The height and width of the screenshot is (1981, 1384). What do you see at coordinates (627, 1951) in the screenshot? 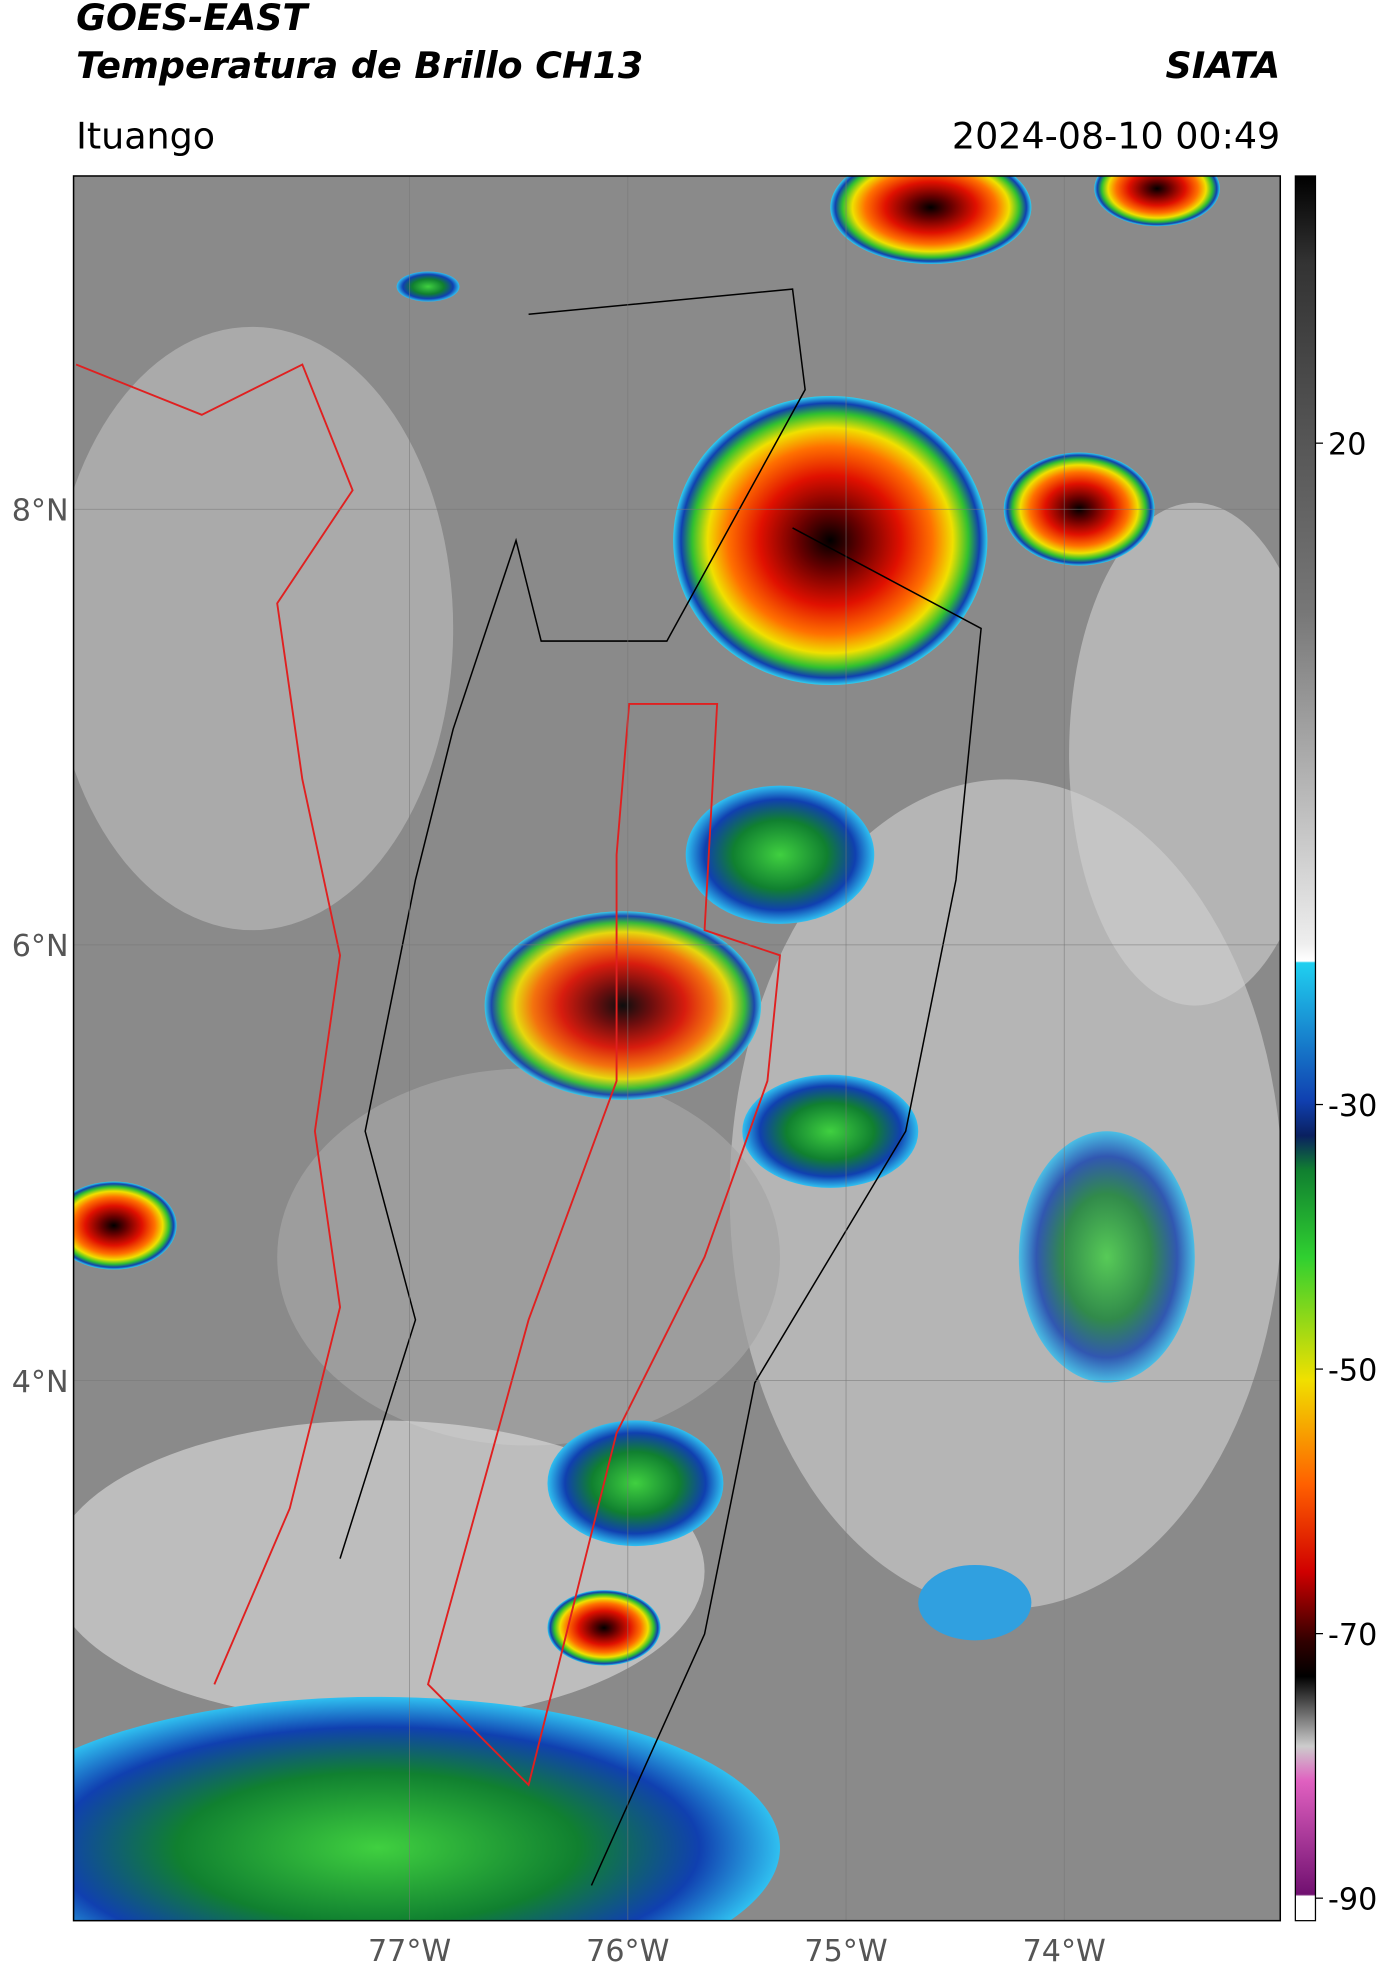
I see `x-tick-label: 76°W` at bounding box center [627, 1951].